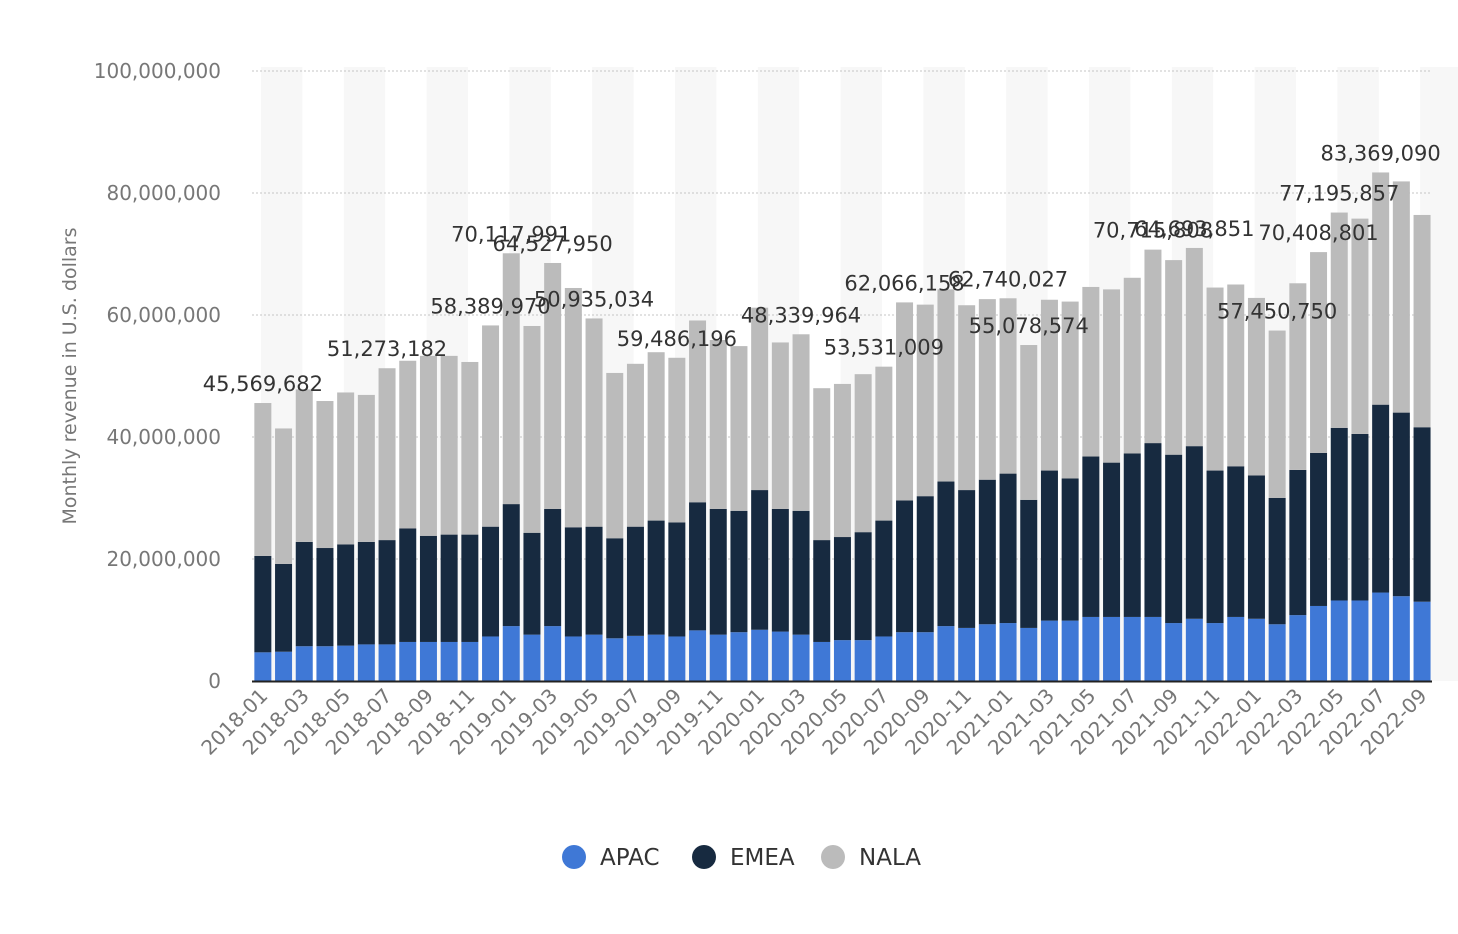 The image size is (1458, 934). What do you see at coordinates (833, 857) in the screenshot?
I see `legend-marker-nala` at bounding box center [833, 857].